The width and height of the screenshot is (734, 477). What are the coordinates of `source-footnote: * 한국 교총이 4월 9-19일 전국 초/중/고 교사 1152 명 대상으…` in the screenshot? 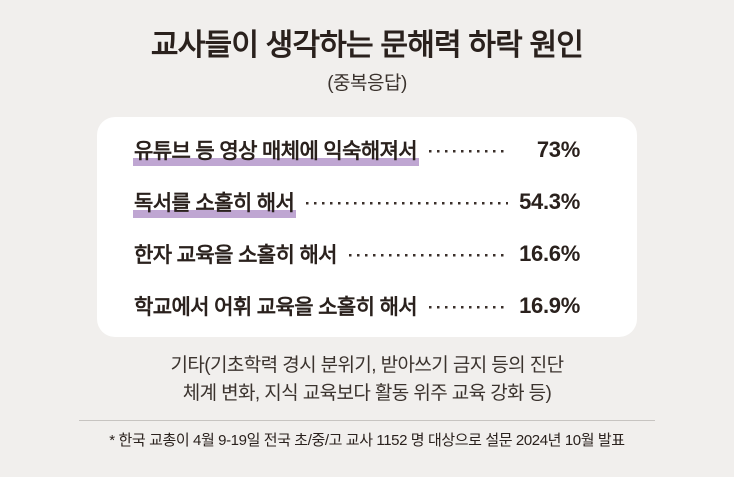 It's located at (367, 440).